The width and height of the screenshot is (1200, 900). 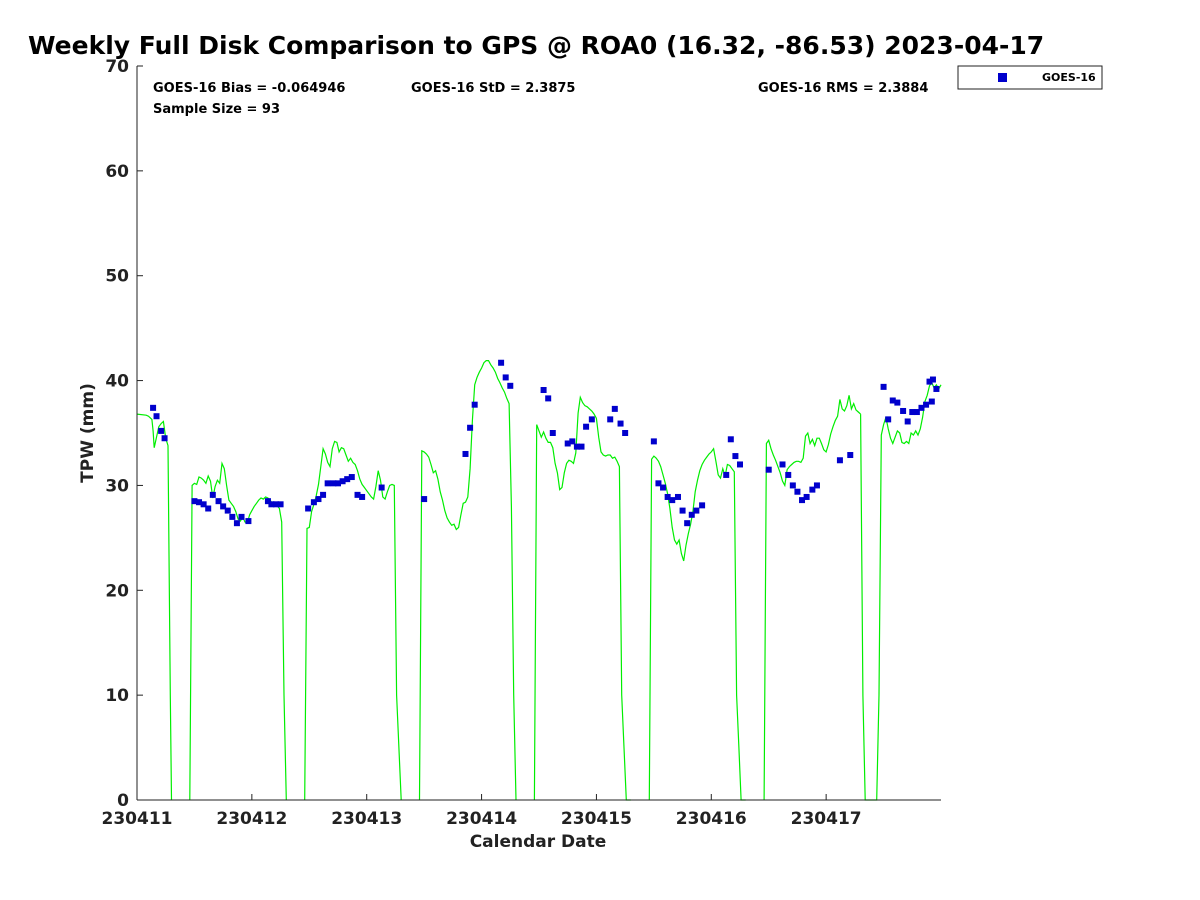 What do you see at coordinates (88, 433) in the screenshot?
I see `y-axis-label: TPW (mm)` at bounding box center [88, 433].